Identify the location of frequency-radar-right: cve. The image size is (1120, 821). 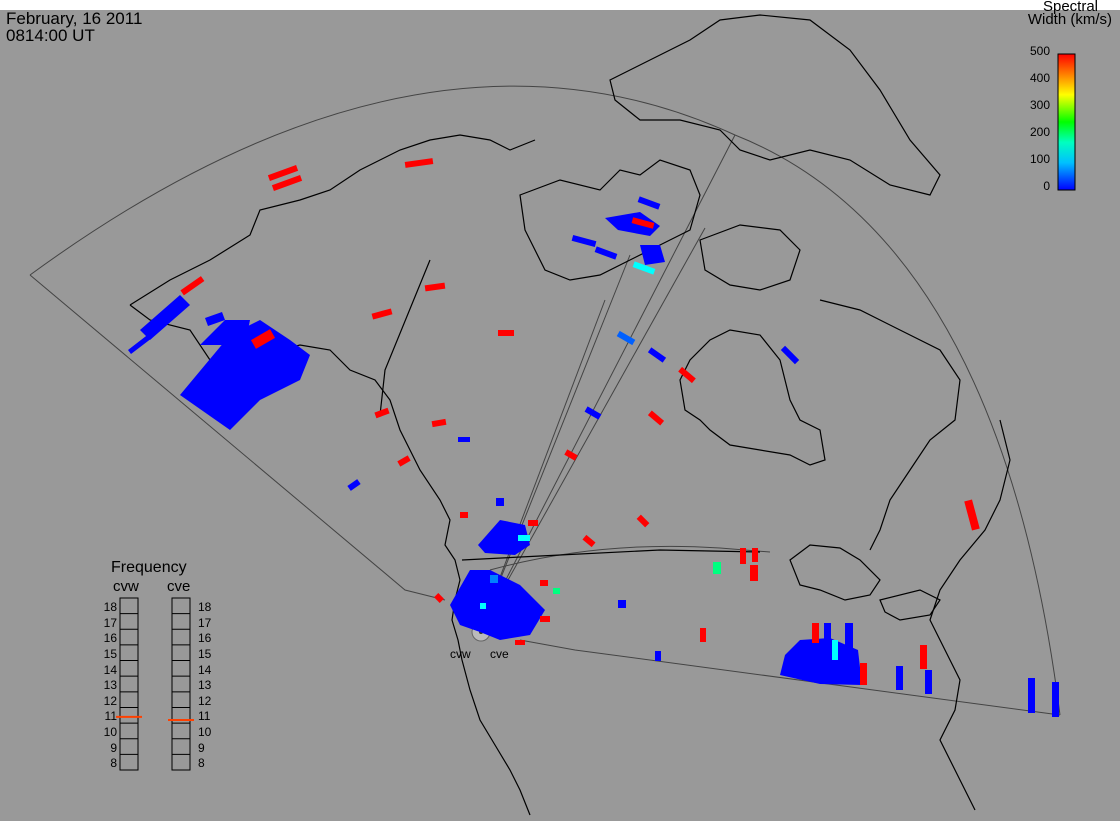
(179, 586).